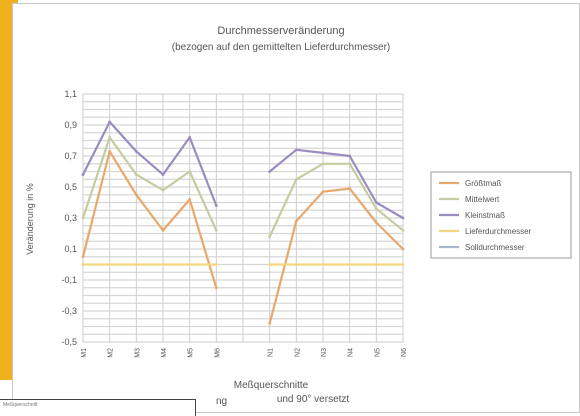 The image size is (580, 416). What do you see at coordinates (271, 385) in the screenshot?
I see `x-axis-label: Meßquerschnitte` at bounding box center [271, 385].